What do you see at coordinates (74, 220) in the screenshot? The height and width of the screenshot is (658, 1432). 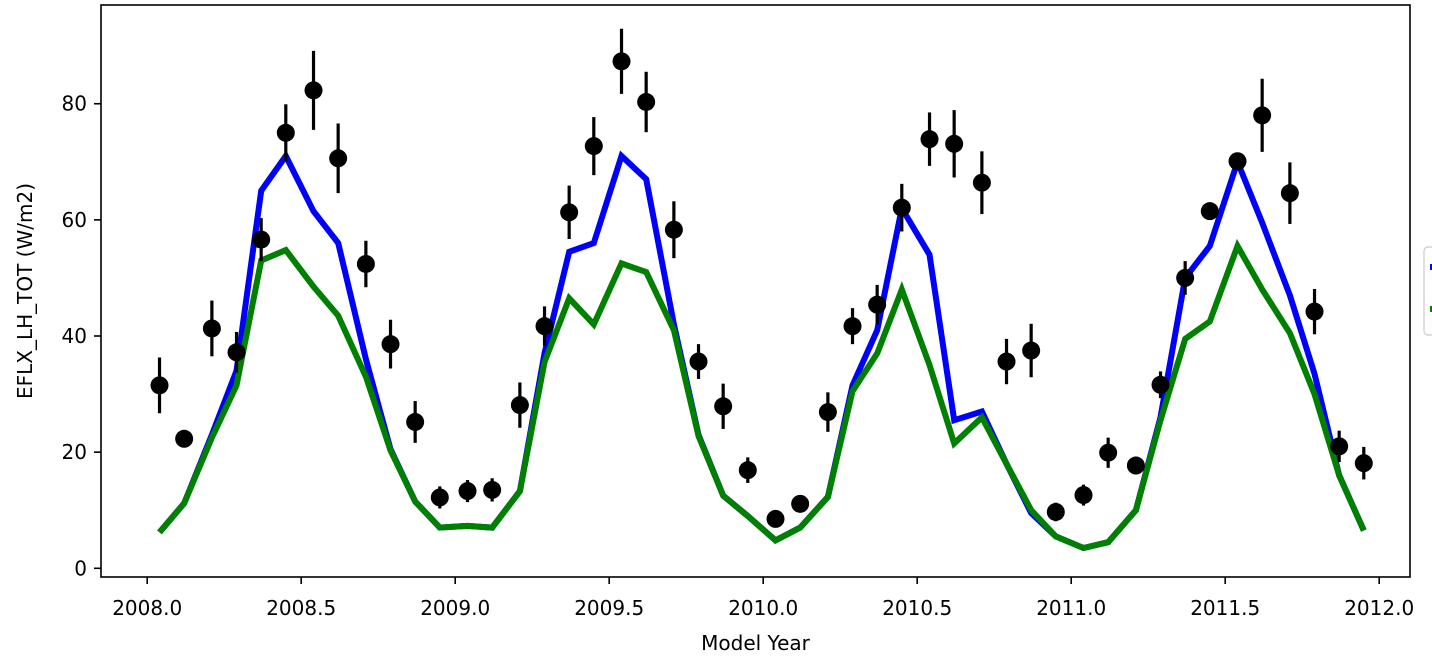 I see `y-tick-label: 60` at bounding box center [74, 220].